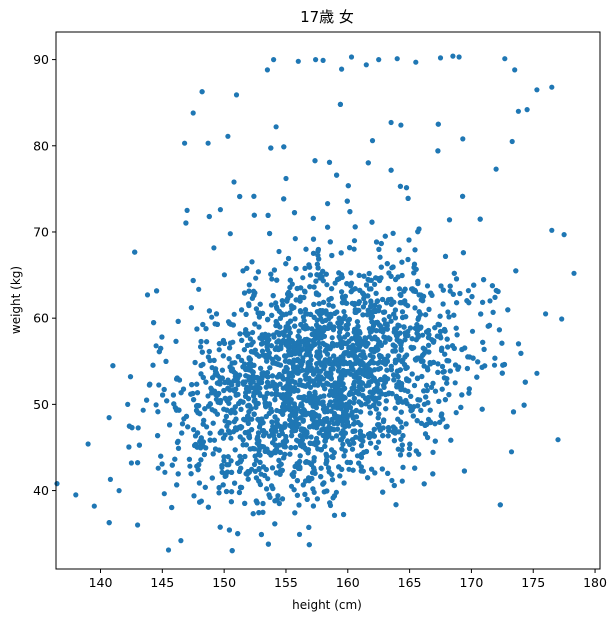 The image size is (615, 621). What do you see at coordinates (595, 582) in the screenshot?
I see `x-tick-label: 180` at bounding box center [595, 582].